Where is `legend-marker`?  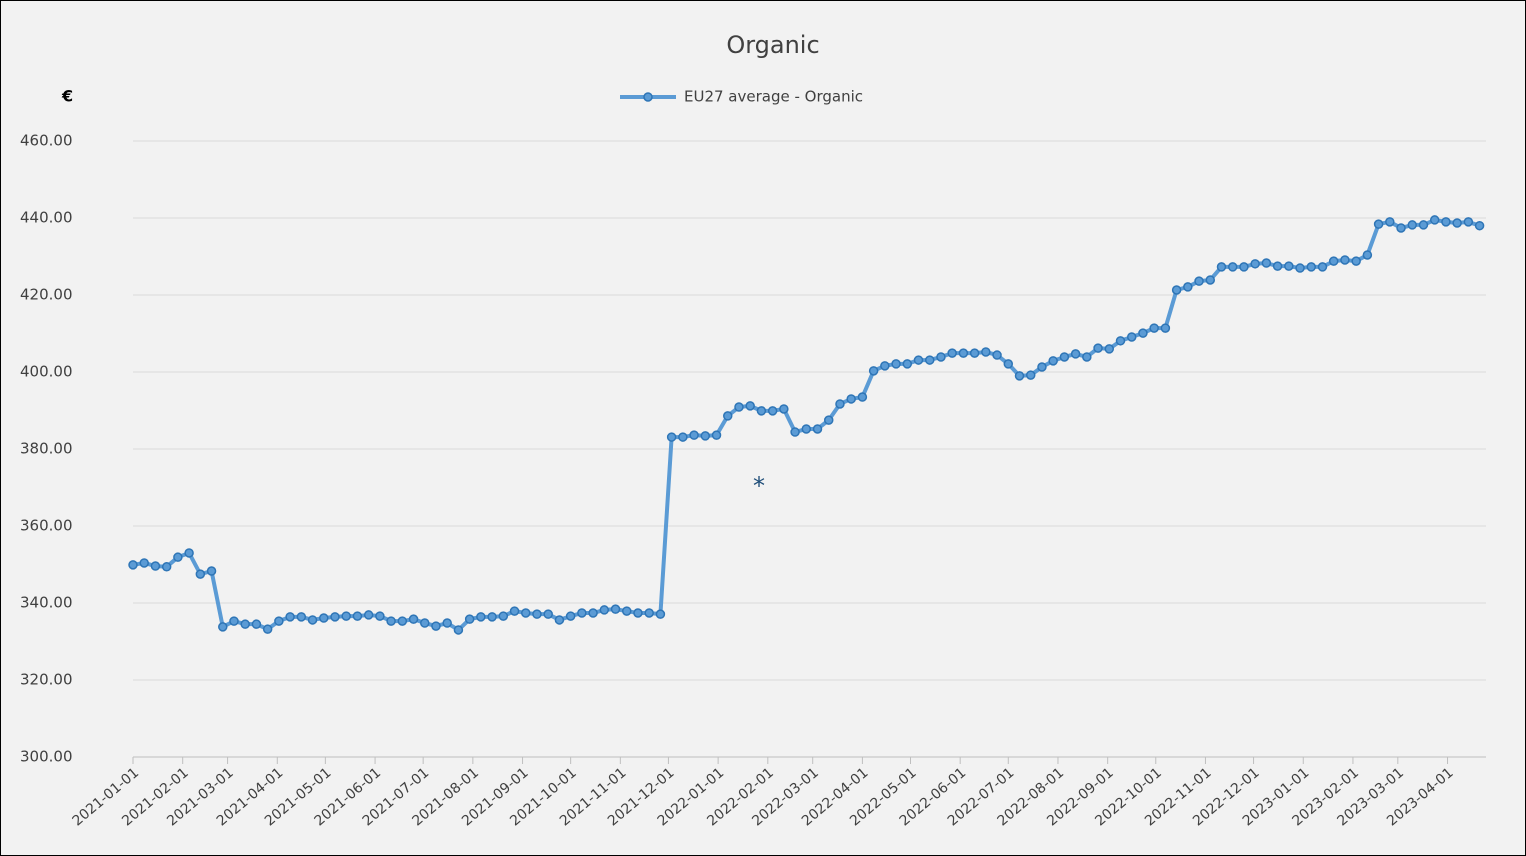 legend-marker is located at coordinates (648, 97).